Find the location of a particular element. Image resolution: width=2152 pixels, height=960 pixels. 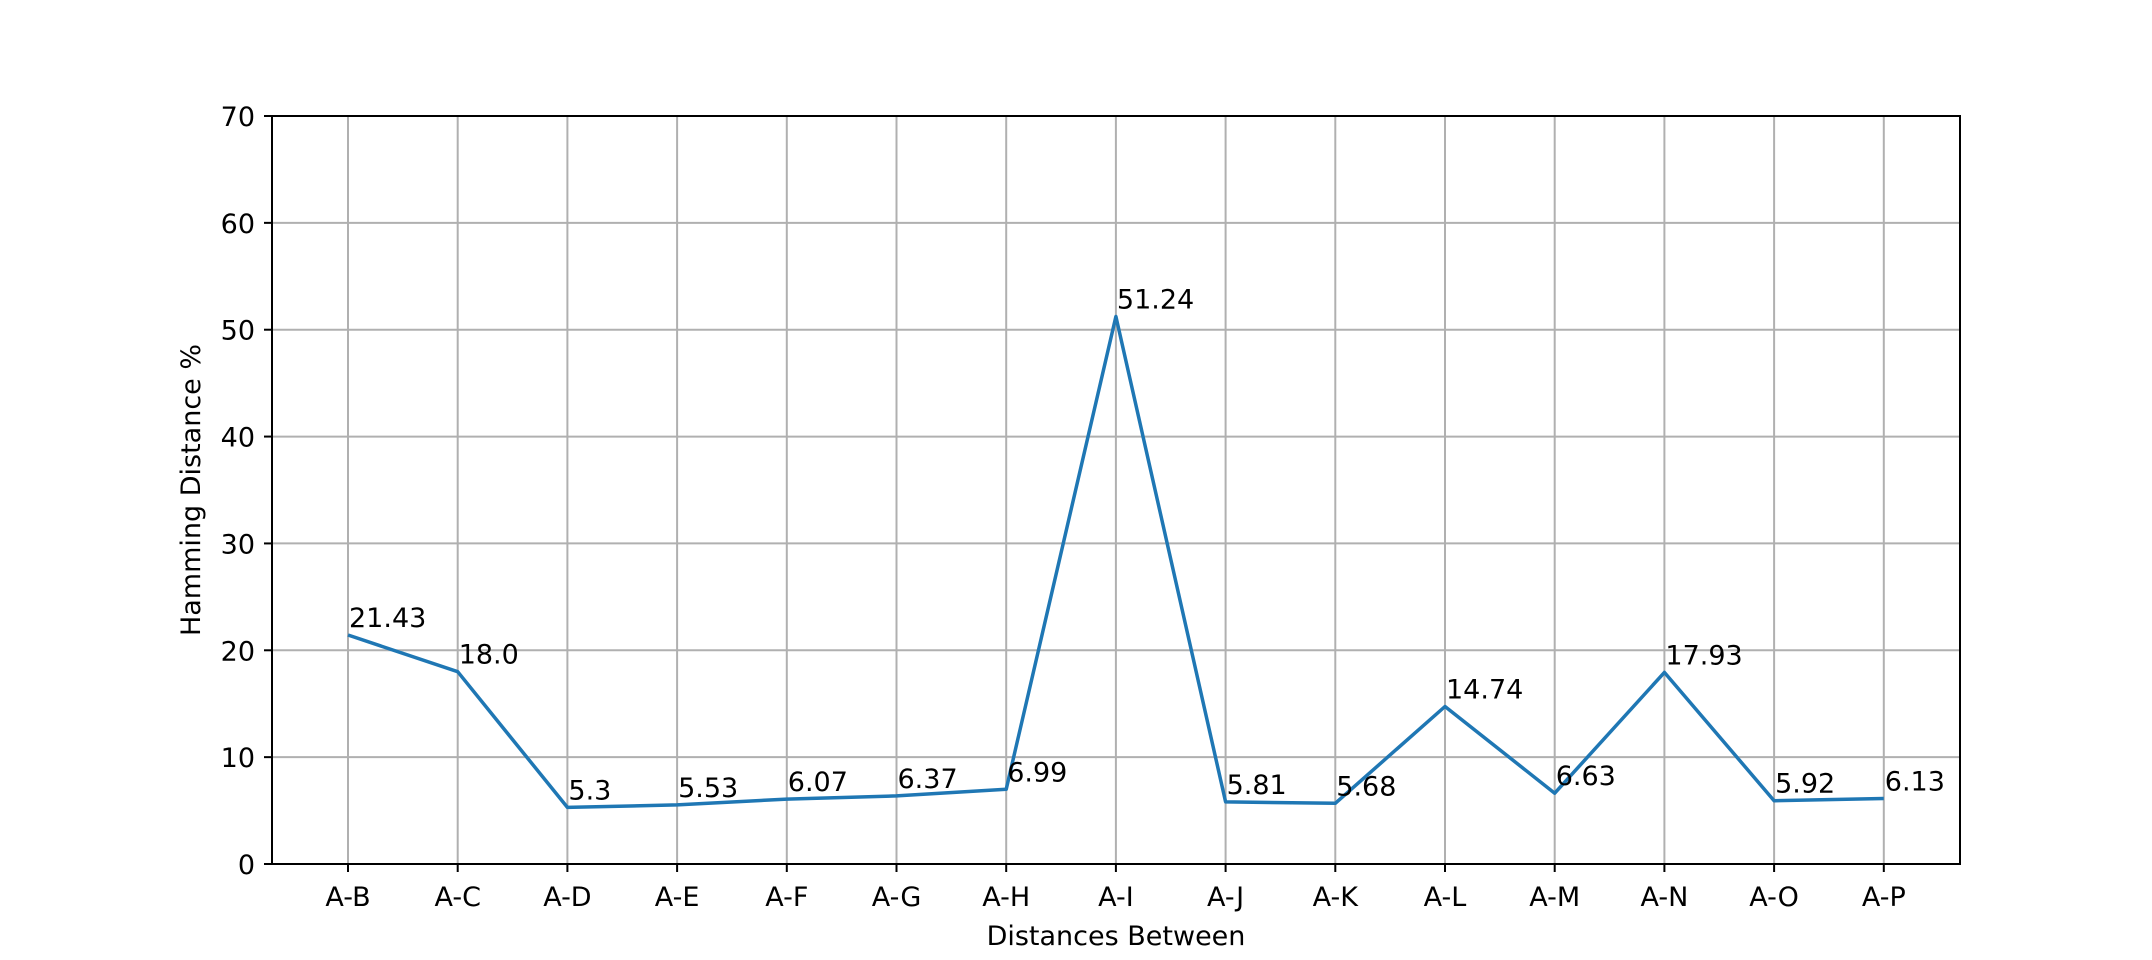

y-tick-label: 0 is located at coordinates (246, 865).